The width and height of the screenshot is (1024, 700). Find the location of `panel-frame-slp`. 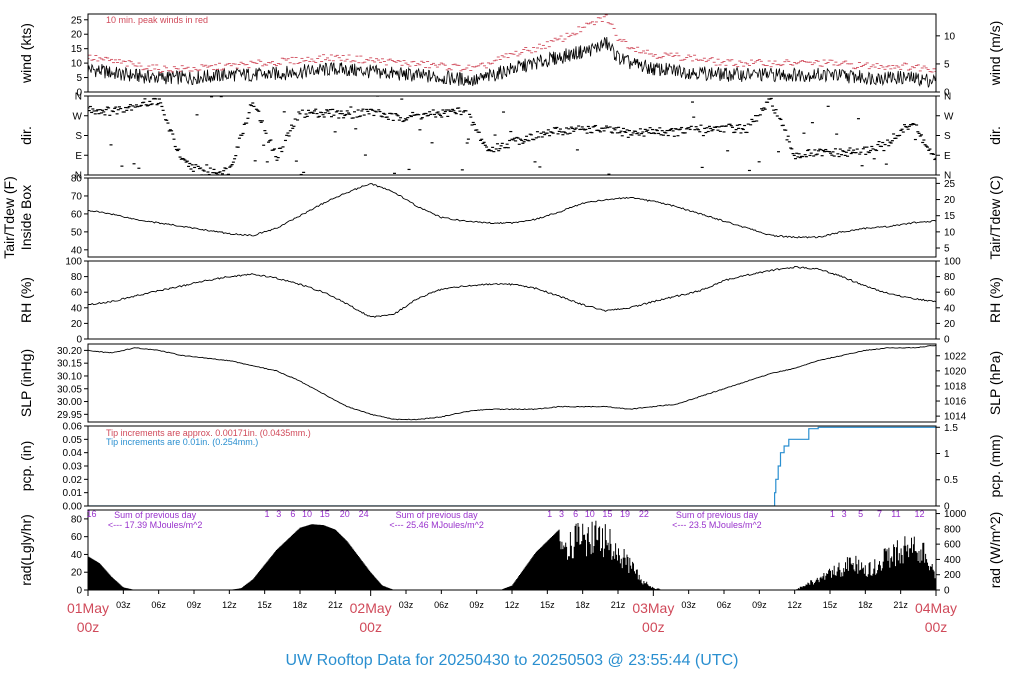

panel-frame-slp is located at coordinates (512, 383).